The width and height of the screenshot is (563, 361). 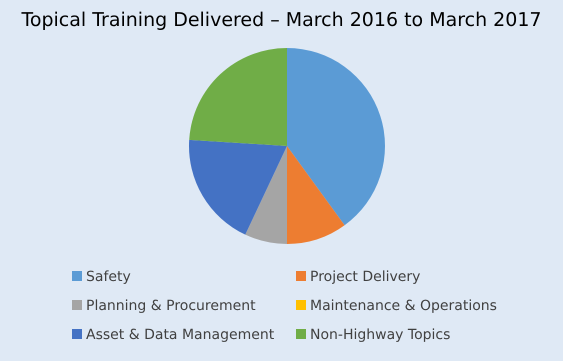 What do you see at coordinates (365, 277) in the screenshot?
I see `legend-label: Project Delivery` at bounding box center [365, 277].